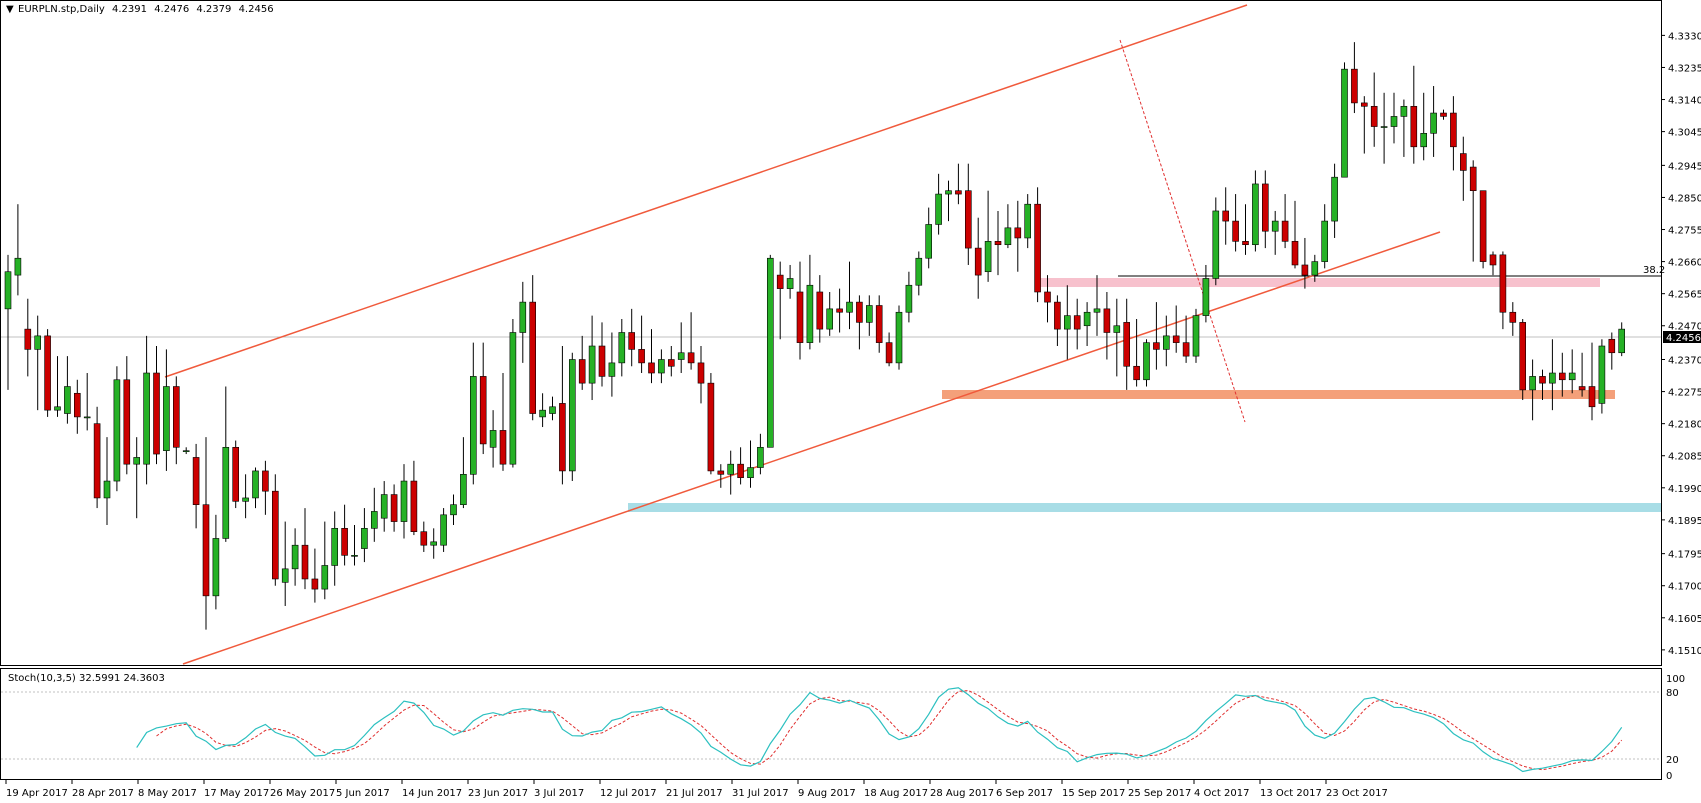  Describe the element at coordinates (1684, 263) in the screenshot. I see `price-tick-label: 4.2660` at that location.